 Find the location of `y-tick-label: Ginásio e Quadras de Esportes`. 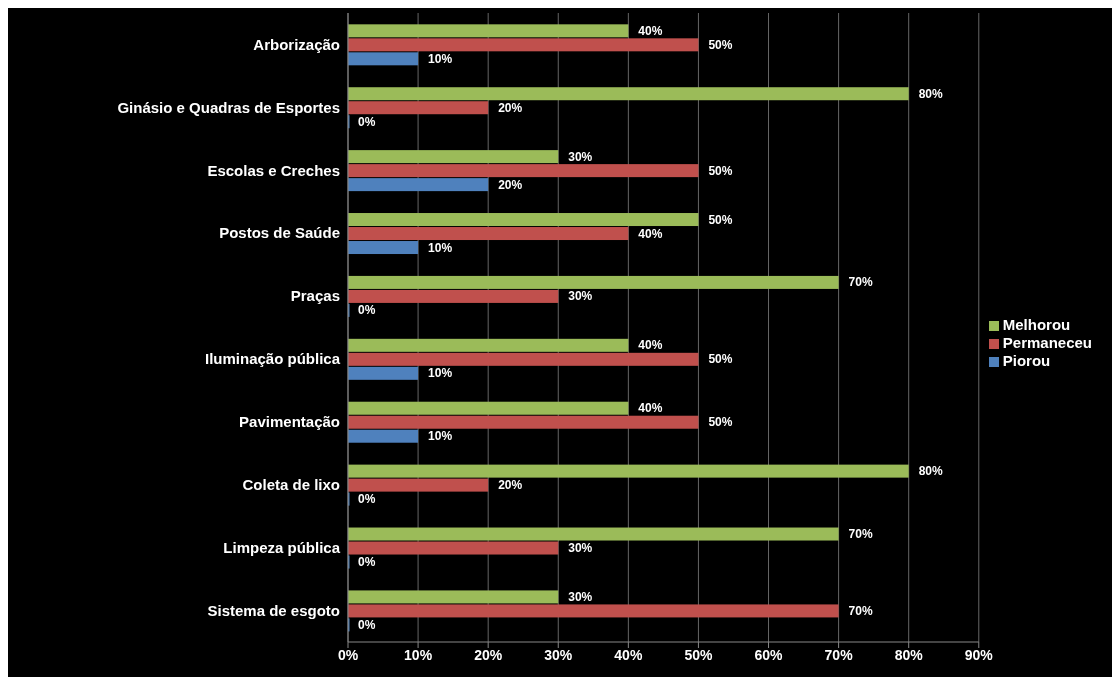

y-tick-label: Ginásio e Quadras de Esportes is located at coordinates (228, 107).